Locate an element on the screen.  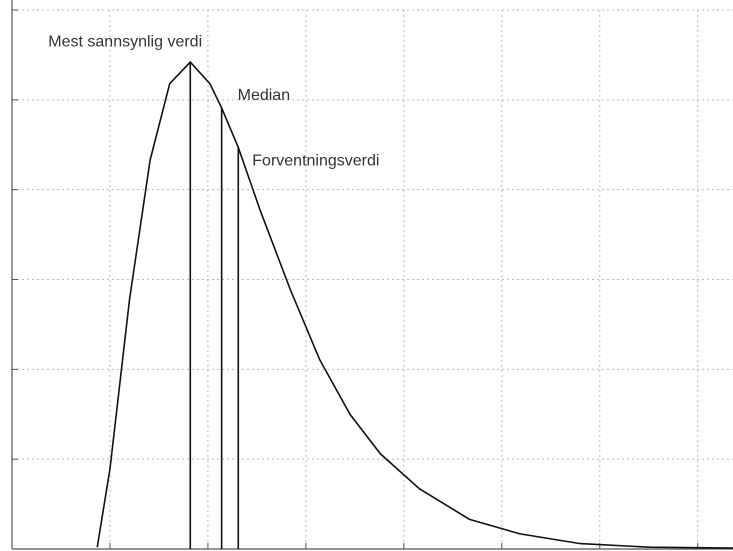
marker-label: Median is located at coordinates (264, 95).